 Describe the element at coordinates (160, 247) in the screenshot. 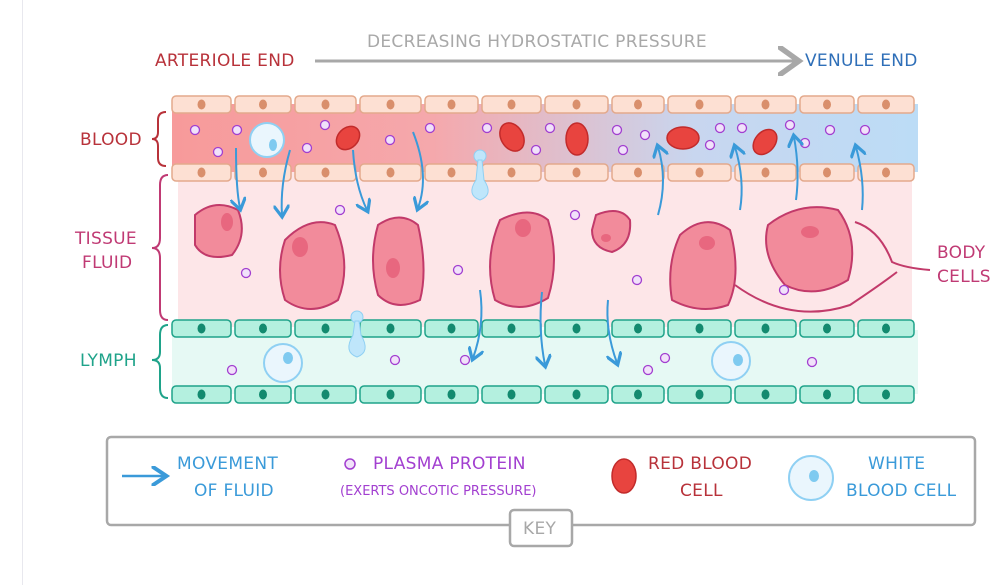

I see `tissue-brace` at that location.